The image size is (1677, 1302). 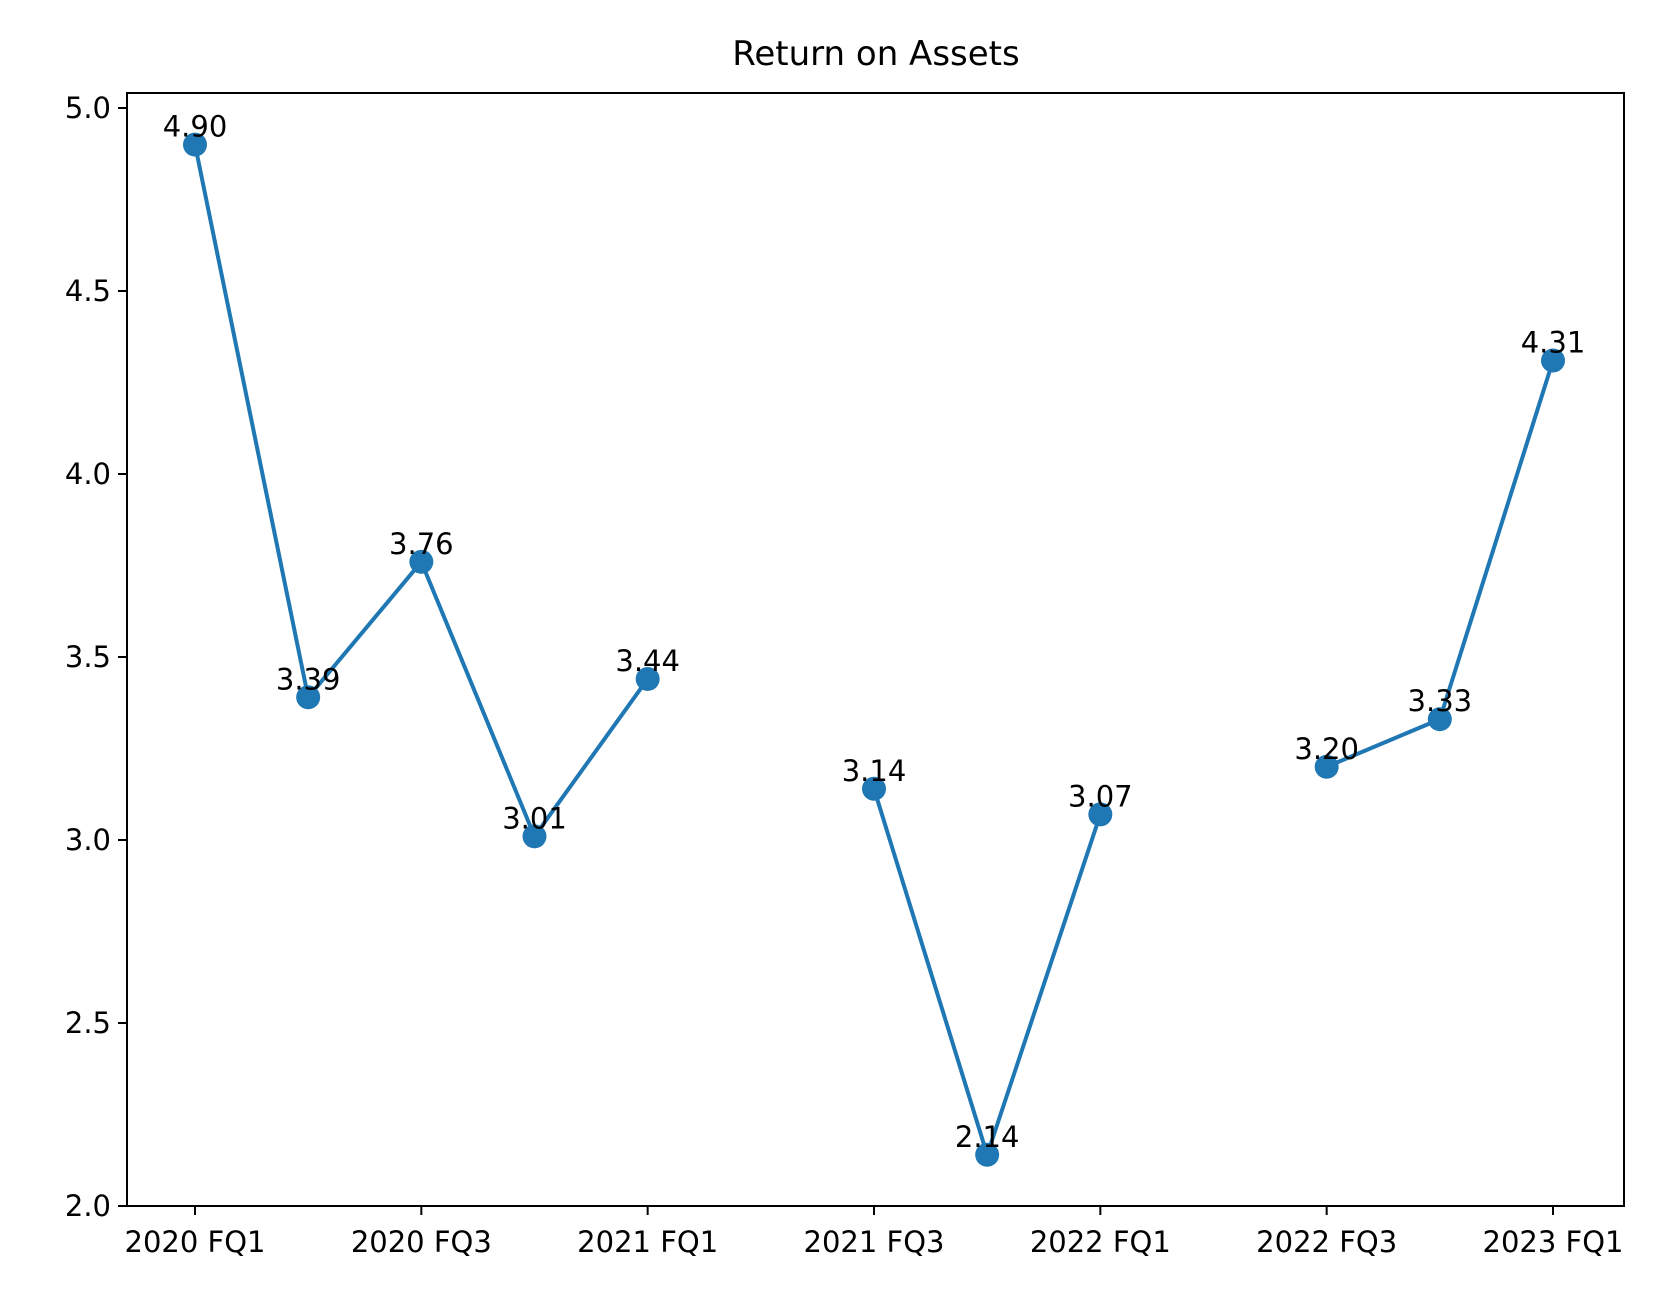 What do you see at coordinates (195, 127) in the screenshot?
I see `data-label: 4.90` at bounding box center [195, 127].